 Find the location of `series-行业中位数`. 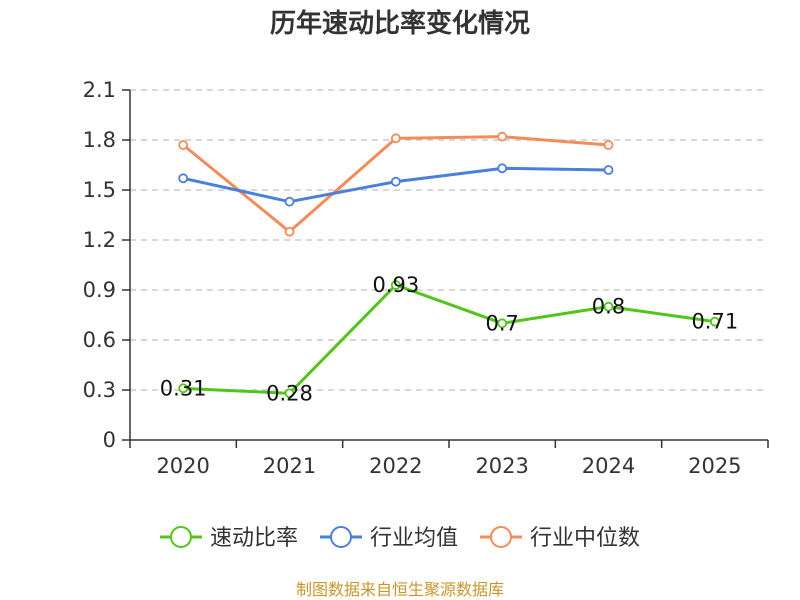

series-行业中位数 is located at coordinates (396, 184).